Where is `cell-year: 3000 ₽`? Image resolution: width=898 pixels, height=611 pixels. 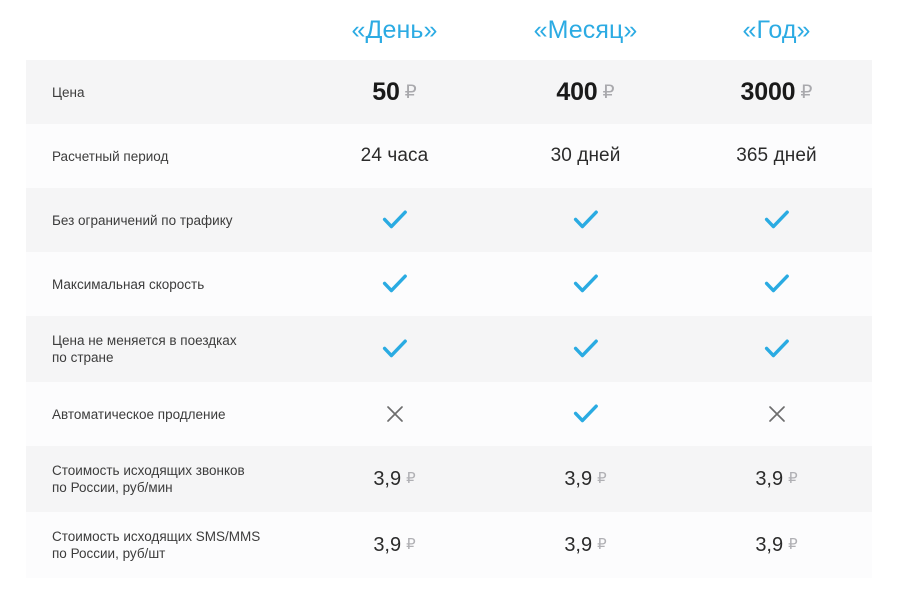
cell-year: 3000 ₽ is located at coordinates (776, 92).